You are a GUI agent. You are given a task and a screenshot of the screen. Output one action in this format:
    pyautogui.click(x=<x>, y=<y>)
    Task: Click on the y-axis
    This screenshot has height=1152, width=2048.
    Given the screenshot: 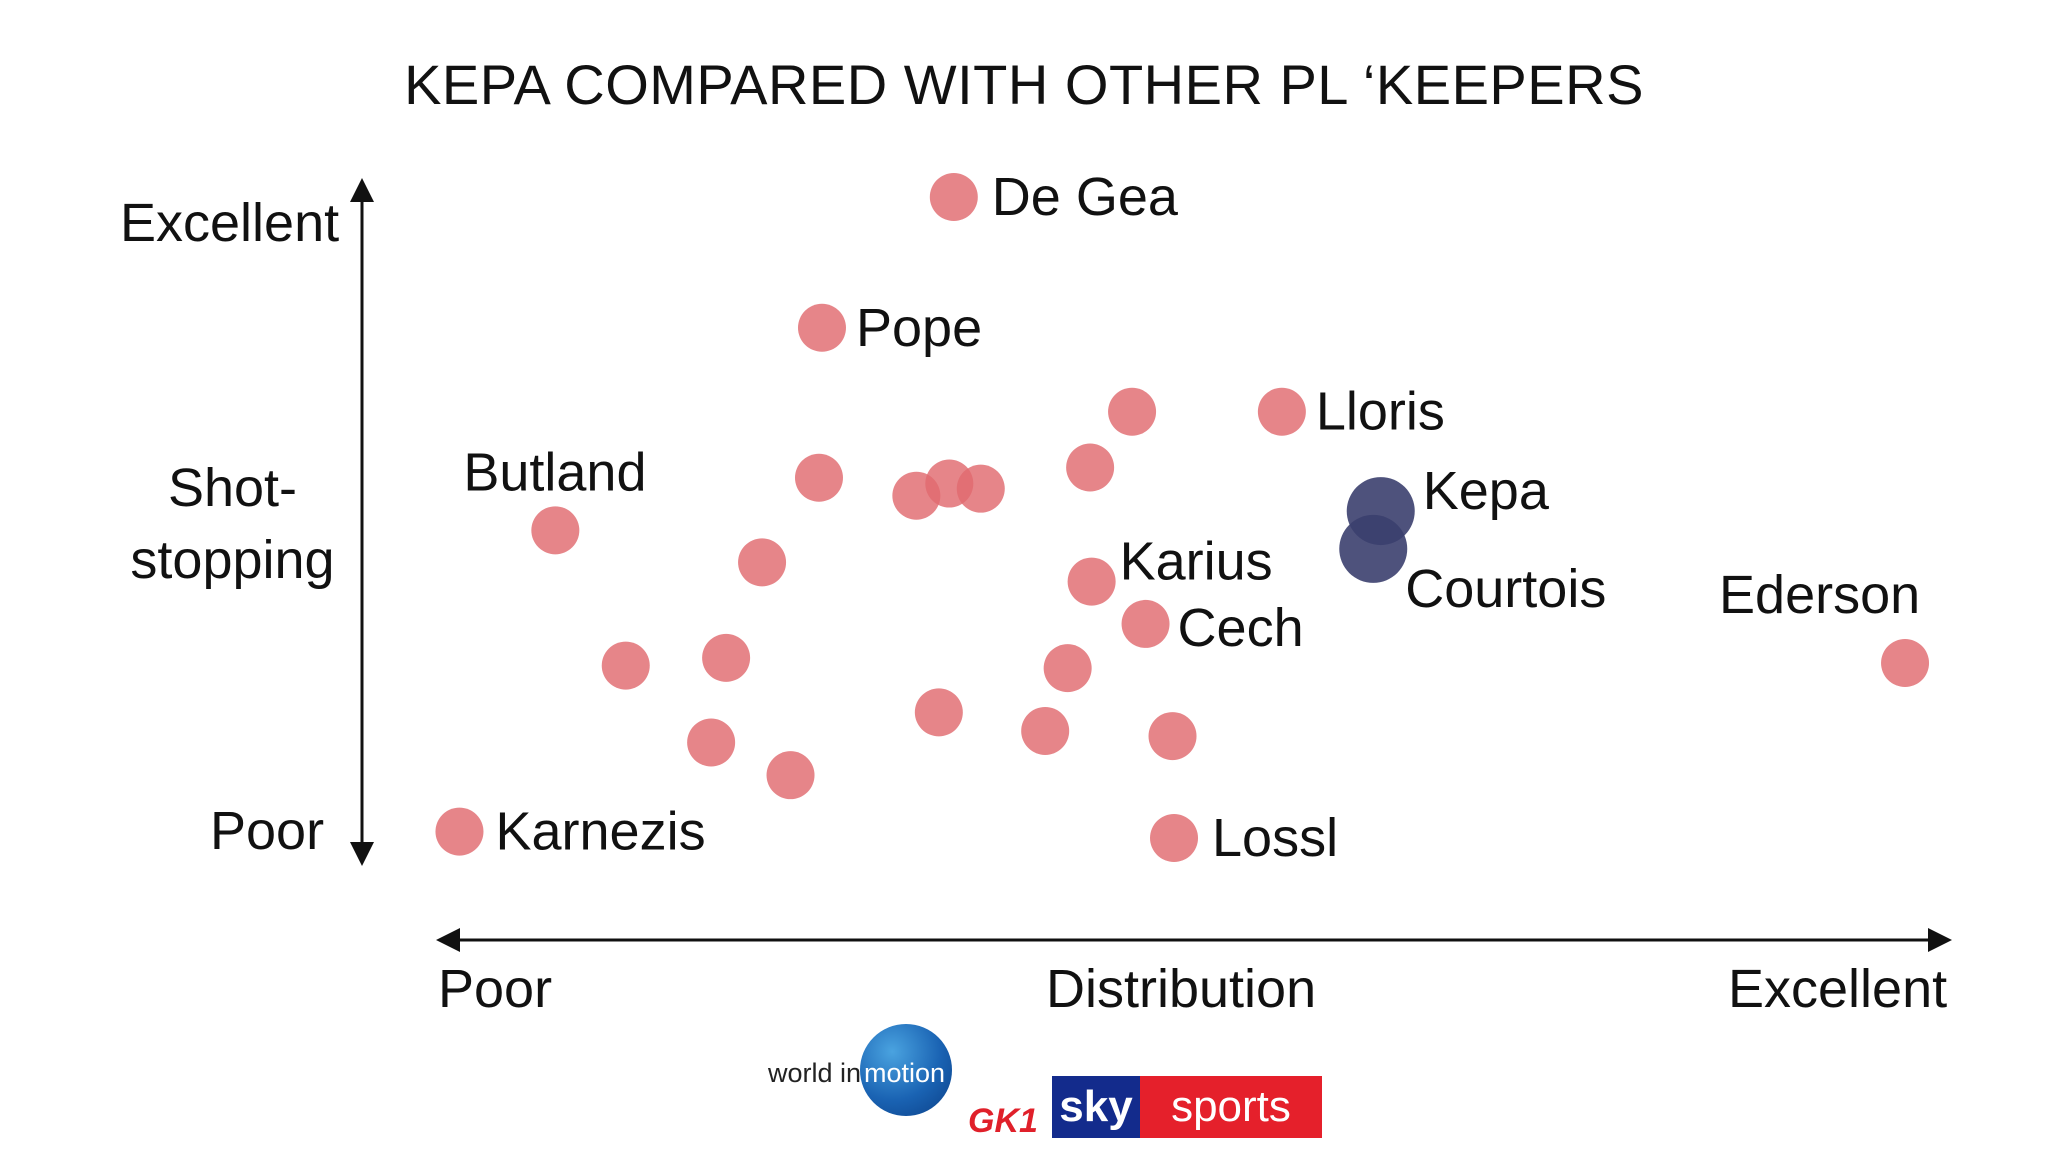 What is the action you would take?
    pyautogui.click(x=362, y=522)
    